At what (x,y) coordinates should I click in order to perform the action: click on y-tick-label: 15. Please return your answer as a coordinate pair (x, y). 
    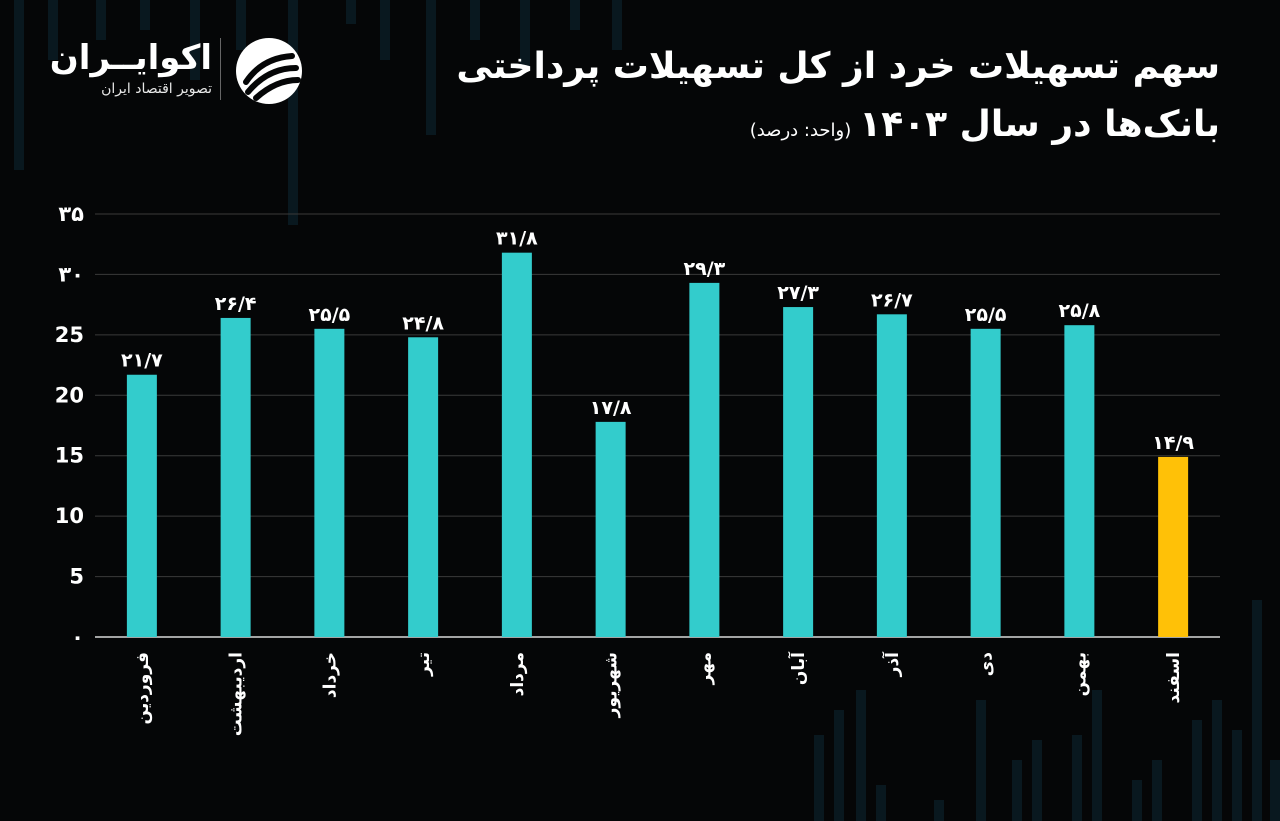
    Looking at the image, I should click on (69, 456).